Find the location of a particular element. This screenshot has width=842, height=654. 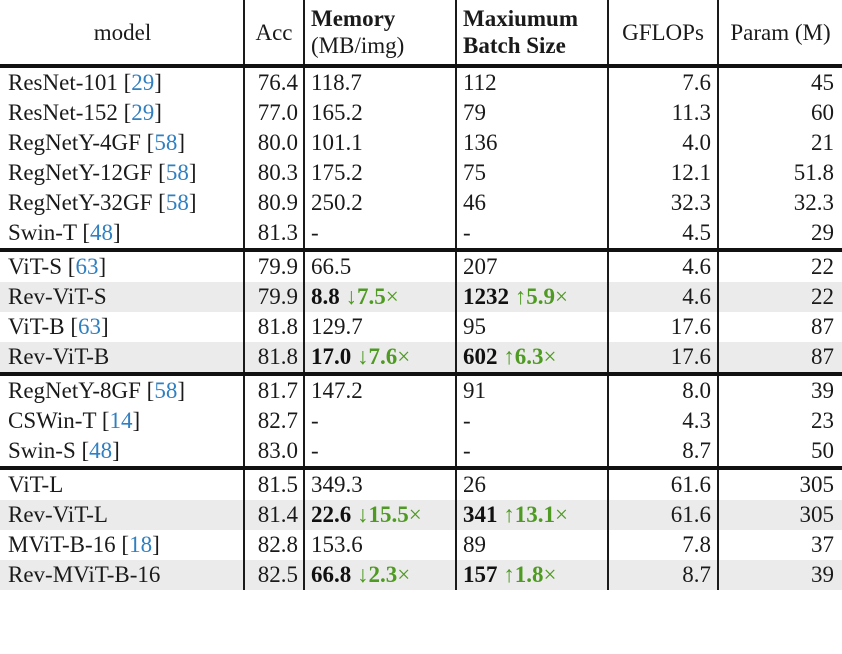

cell-param: 29 is located at coordinates (779, 234).